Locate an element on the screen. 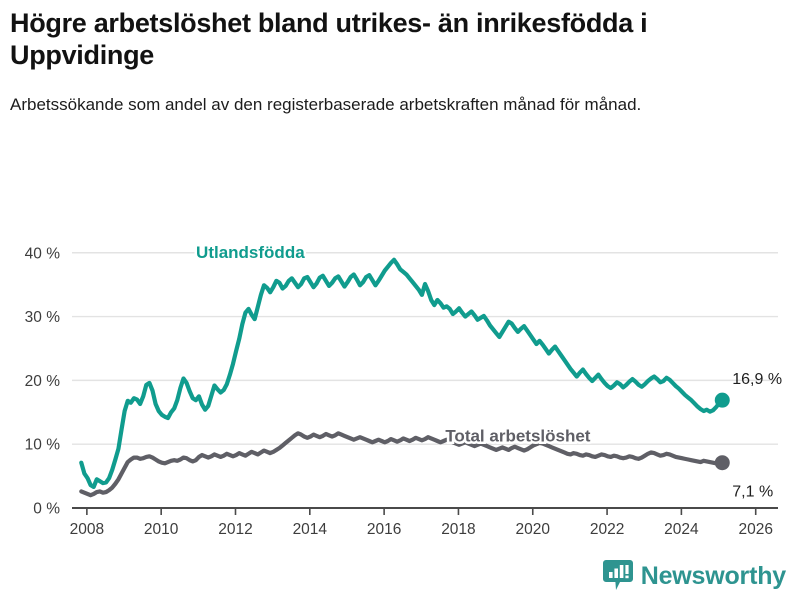  x-tick-label: 2018 is located at coordinates (458, 528).